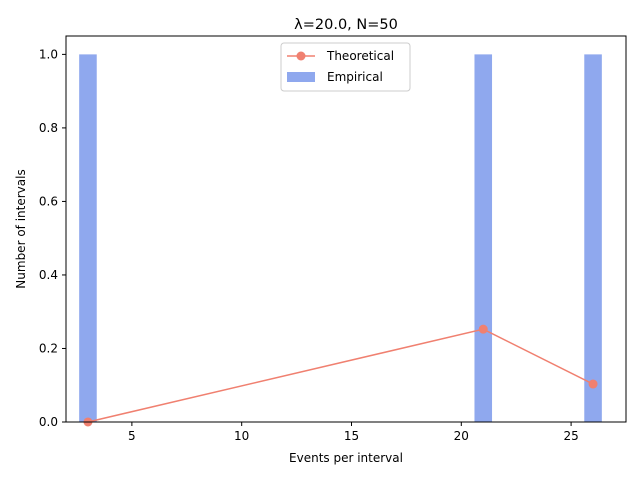 This screenshot has height=480, width=640. What do you see at coordinates (301, 56) in the screenshot?
I see `legend-swatch-theoretical-marker` at bounding box center [301, 56].